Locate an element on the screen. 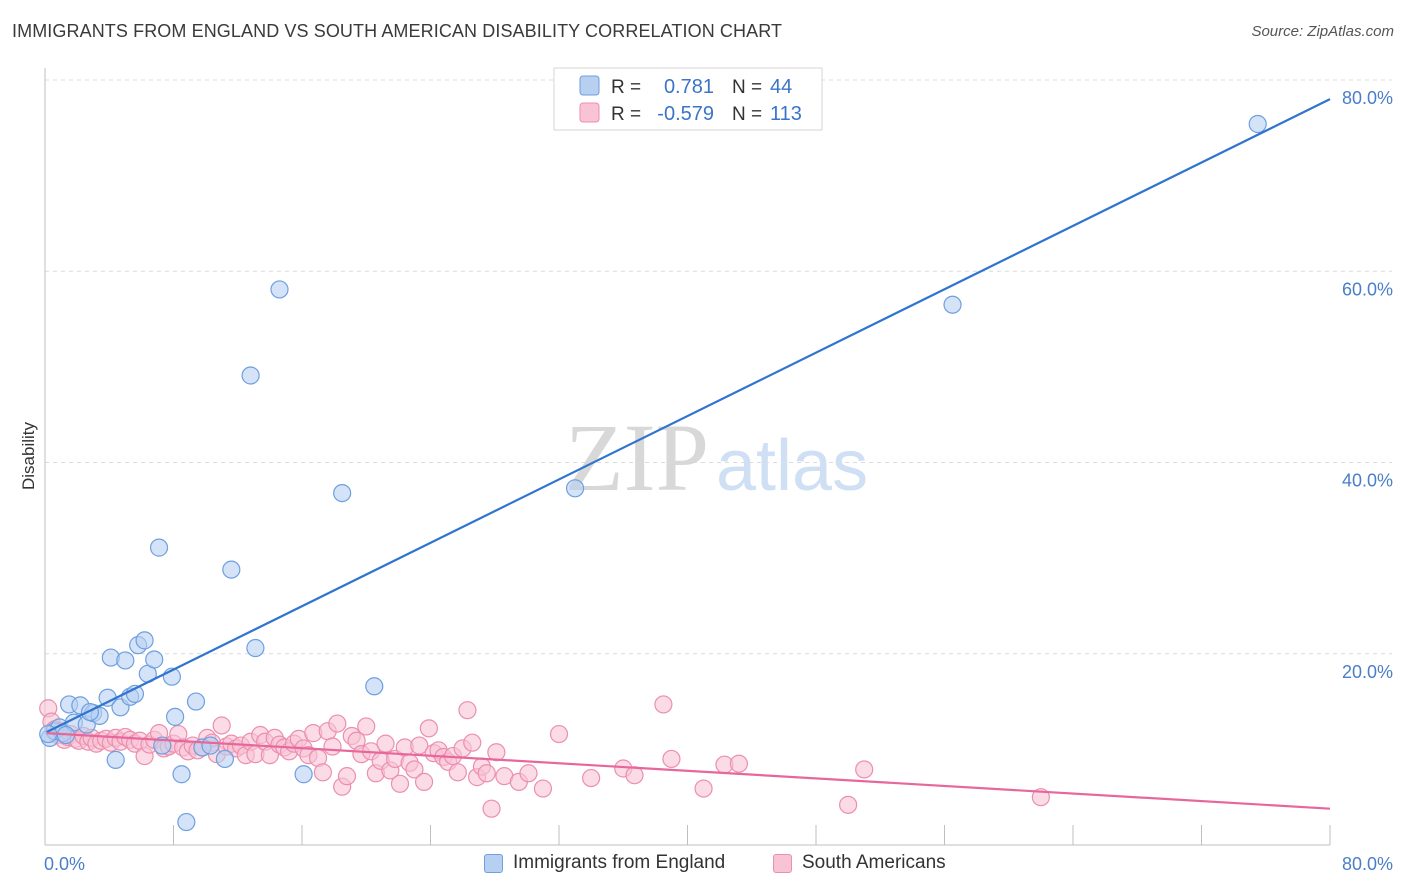  watermark: ZIP atlas is located at coordinates (716, 457).